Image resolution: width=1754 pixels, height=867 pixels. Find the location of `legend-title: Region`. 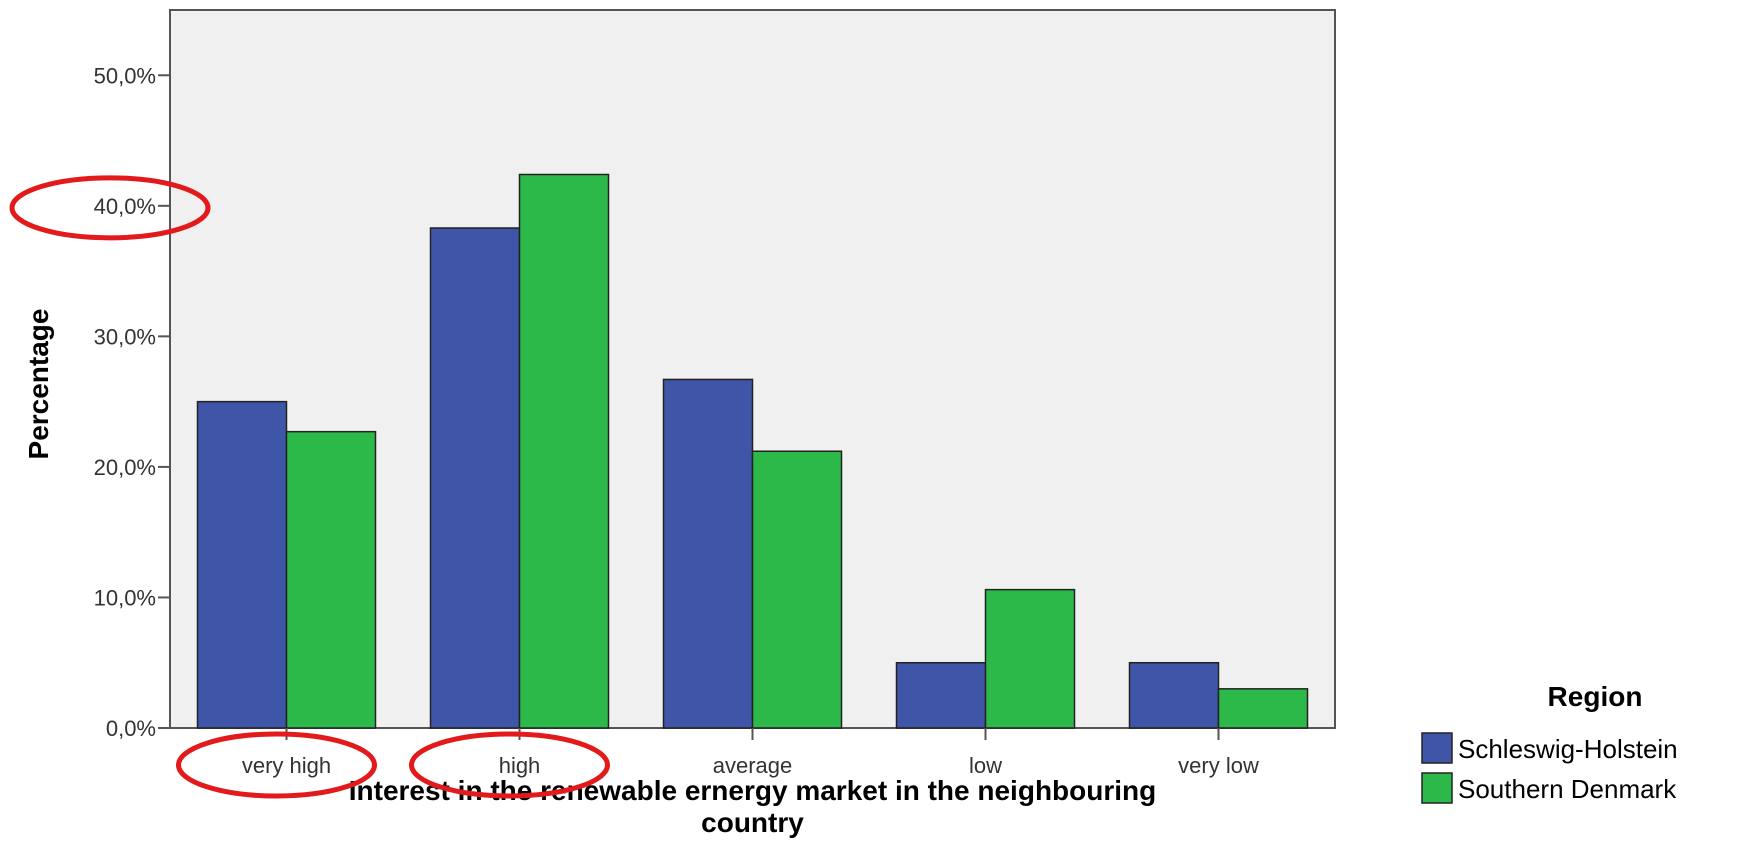

legend-title: Region is located at coordinates (1595, 696).